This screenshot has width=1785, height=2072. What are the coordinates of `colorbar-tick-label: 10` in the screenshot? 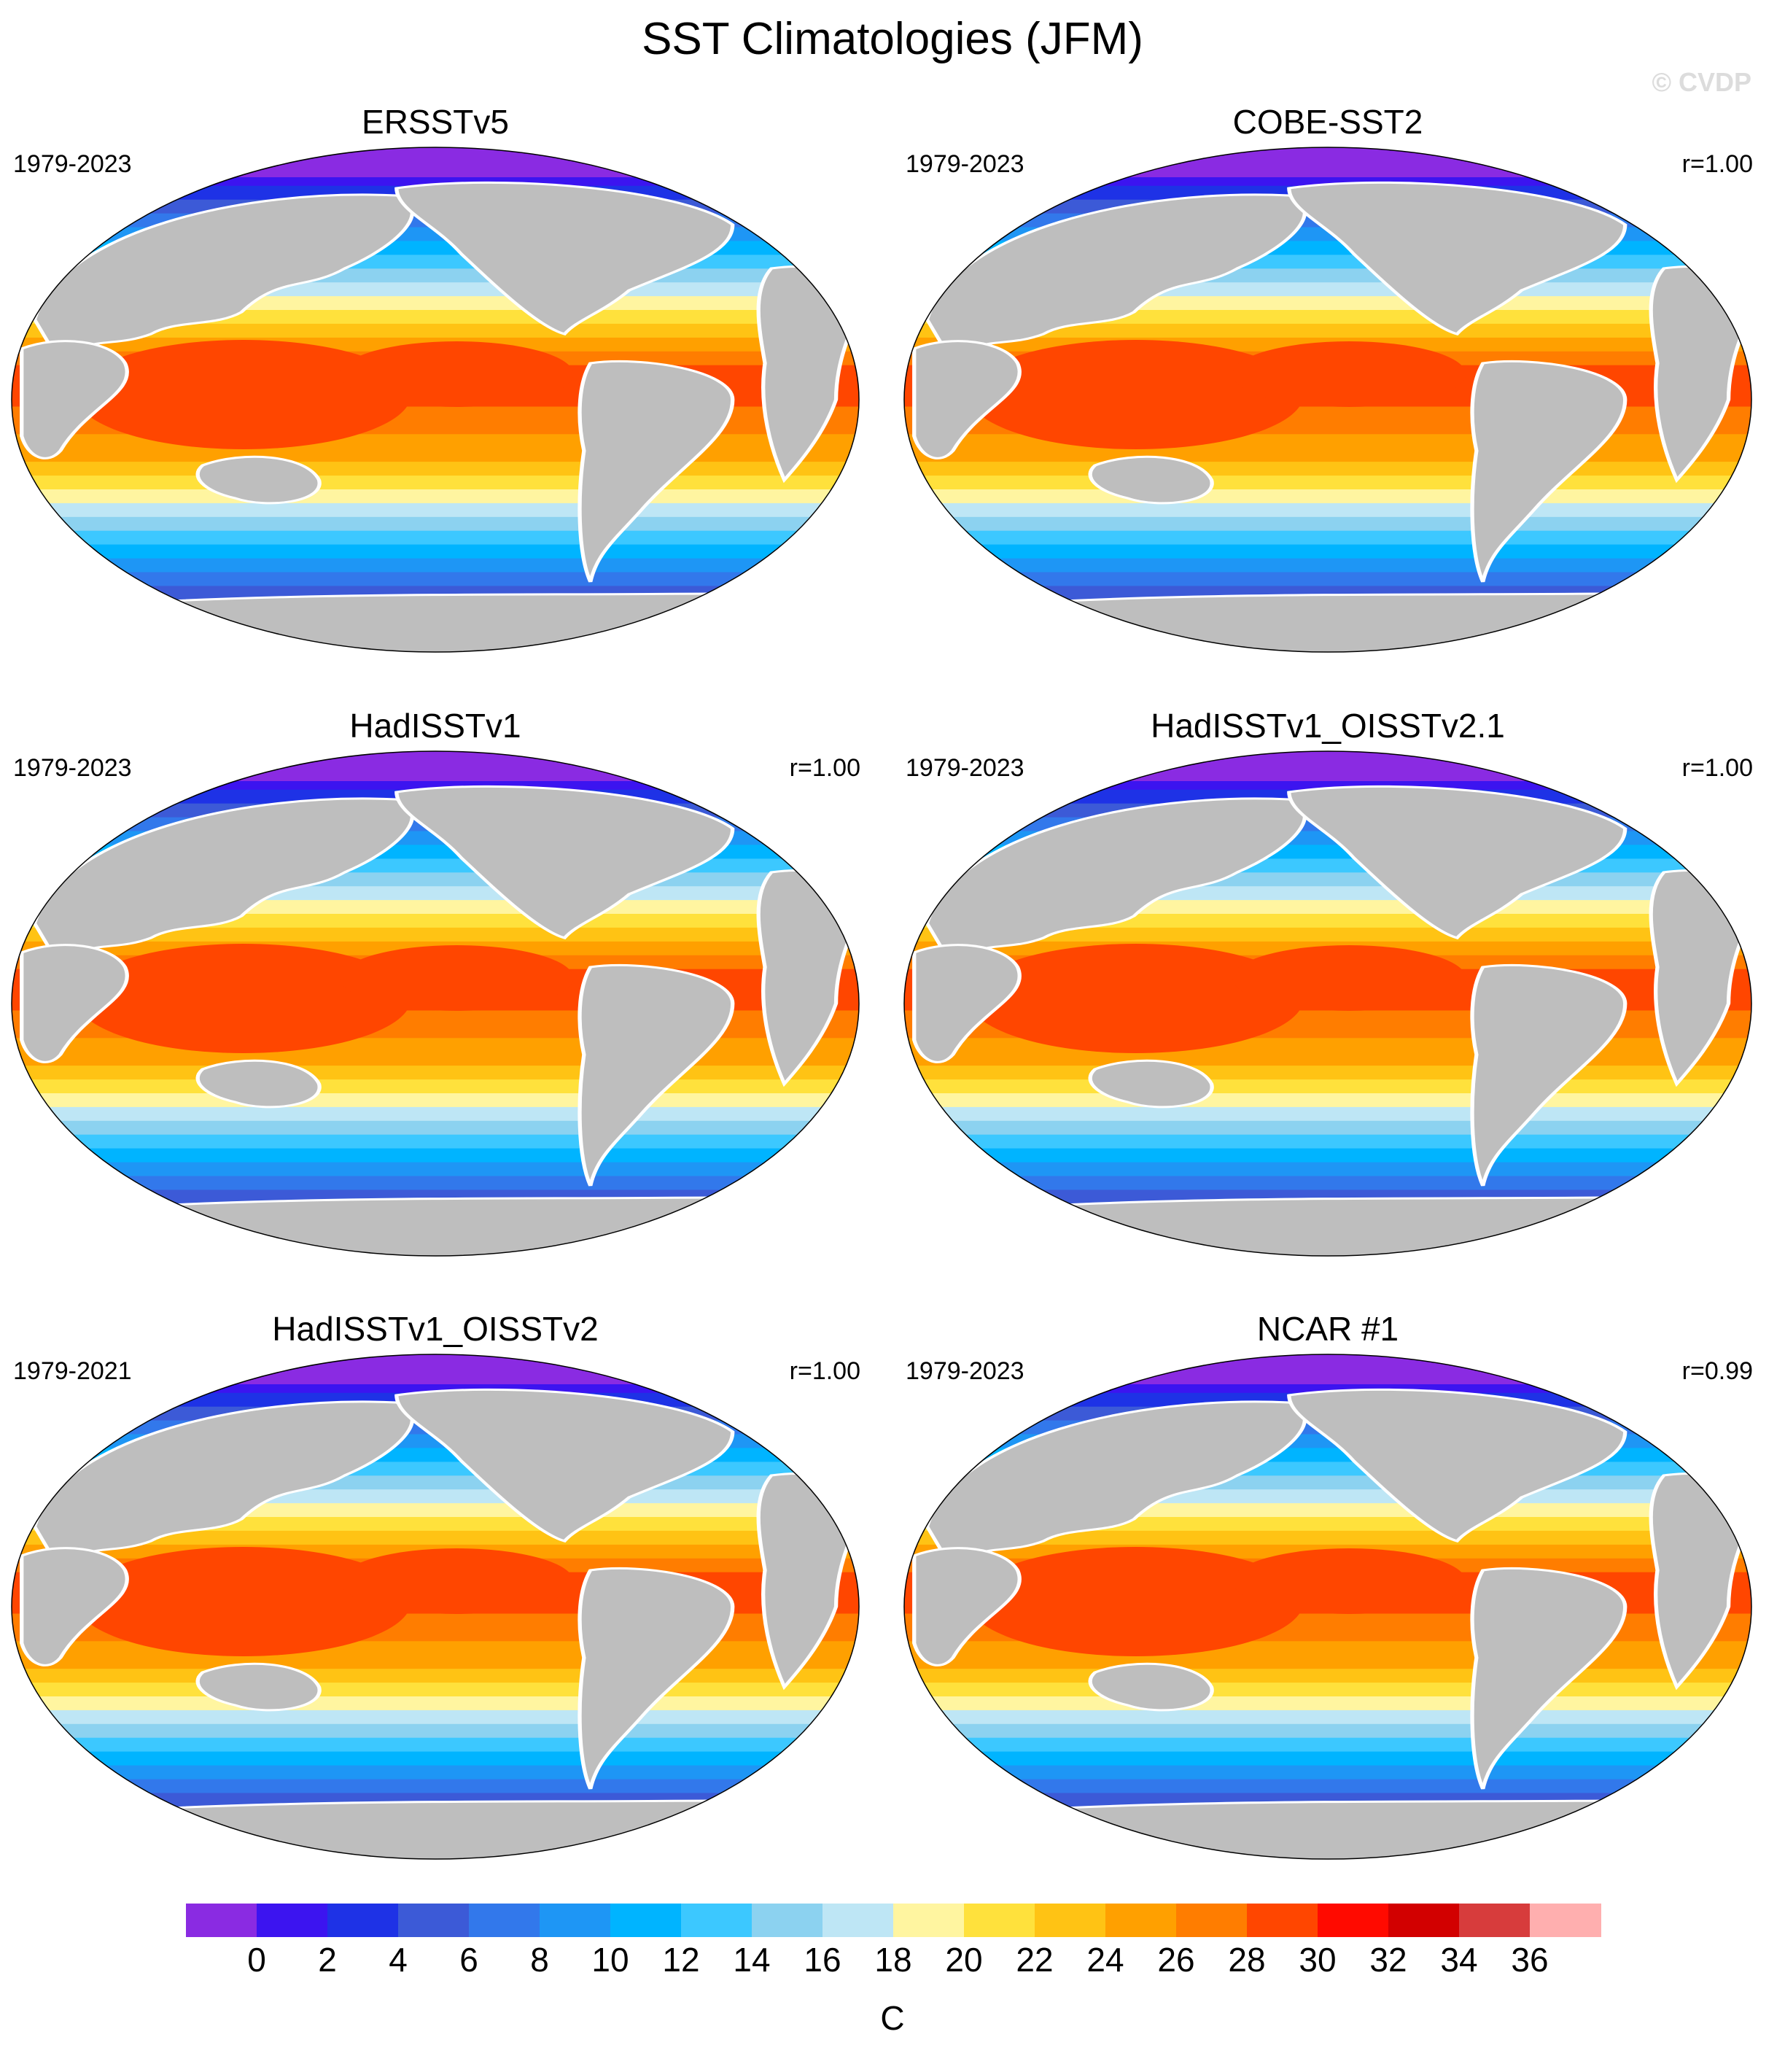 It's located at (610, 1960).